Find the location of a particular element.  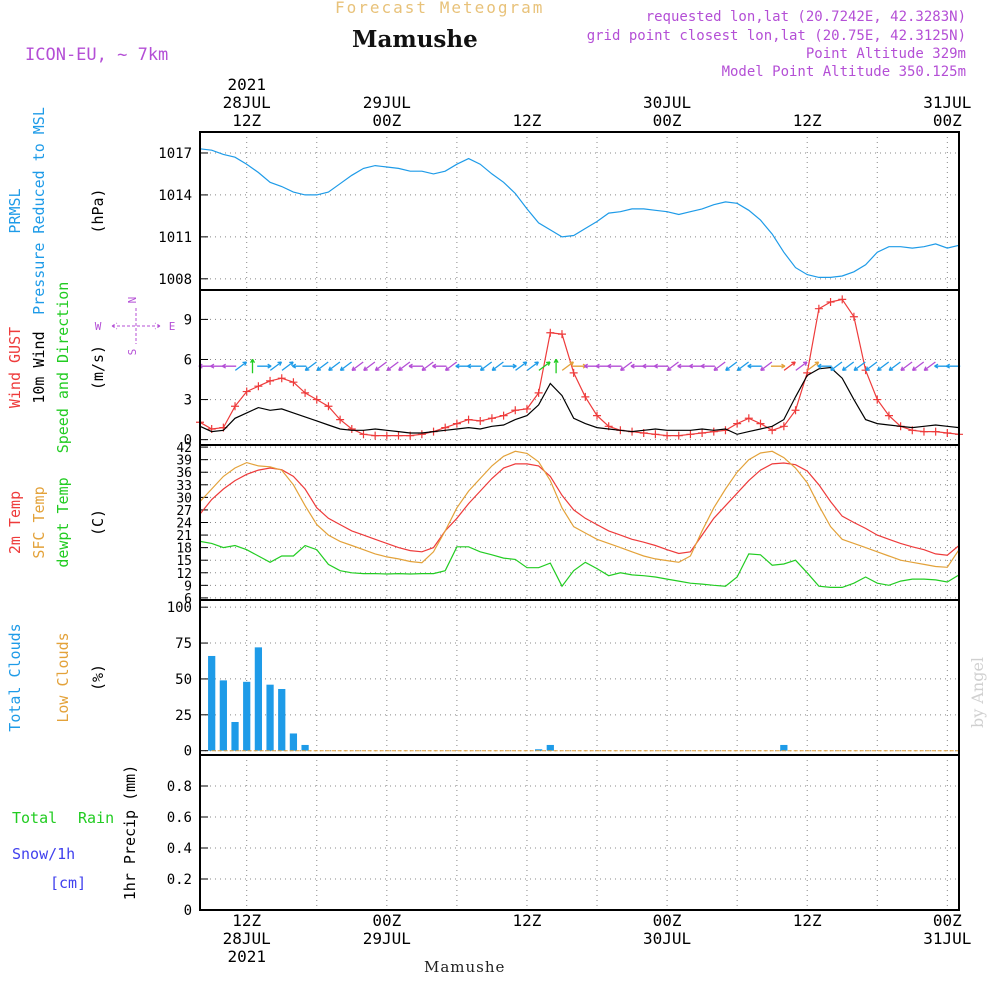

panel-label: Total Clouds is located at coordinates (15, 677).